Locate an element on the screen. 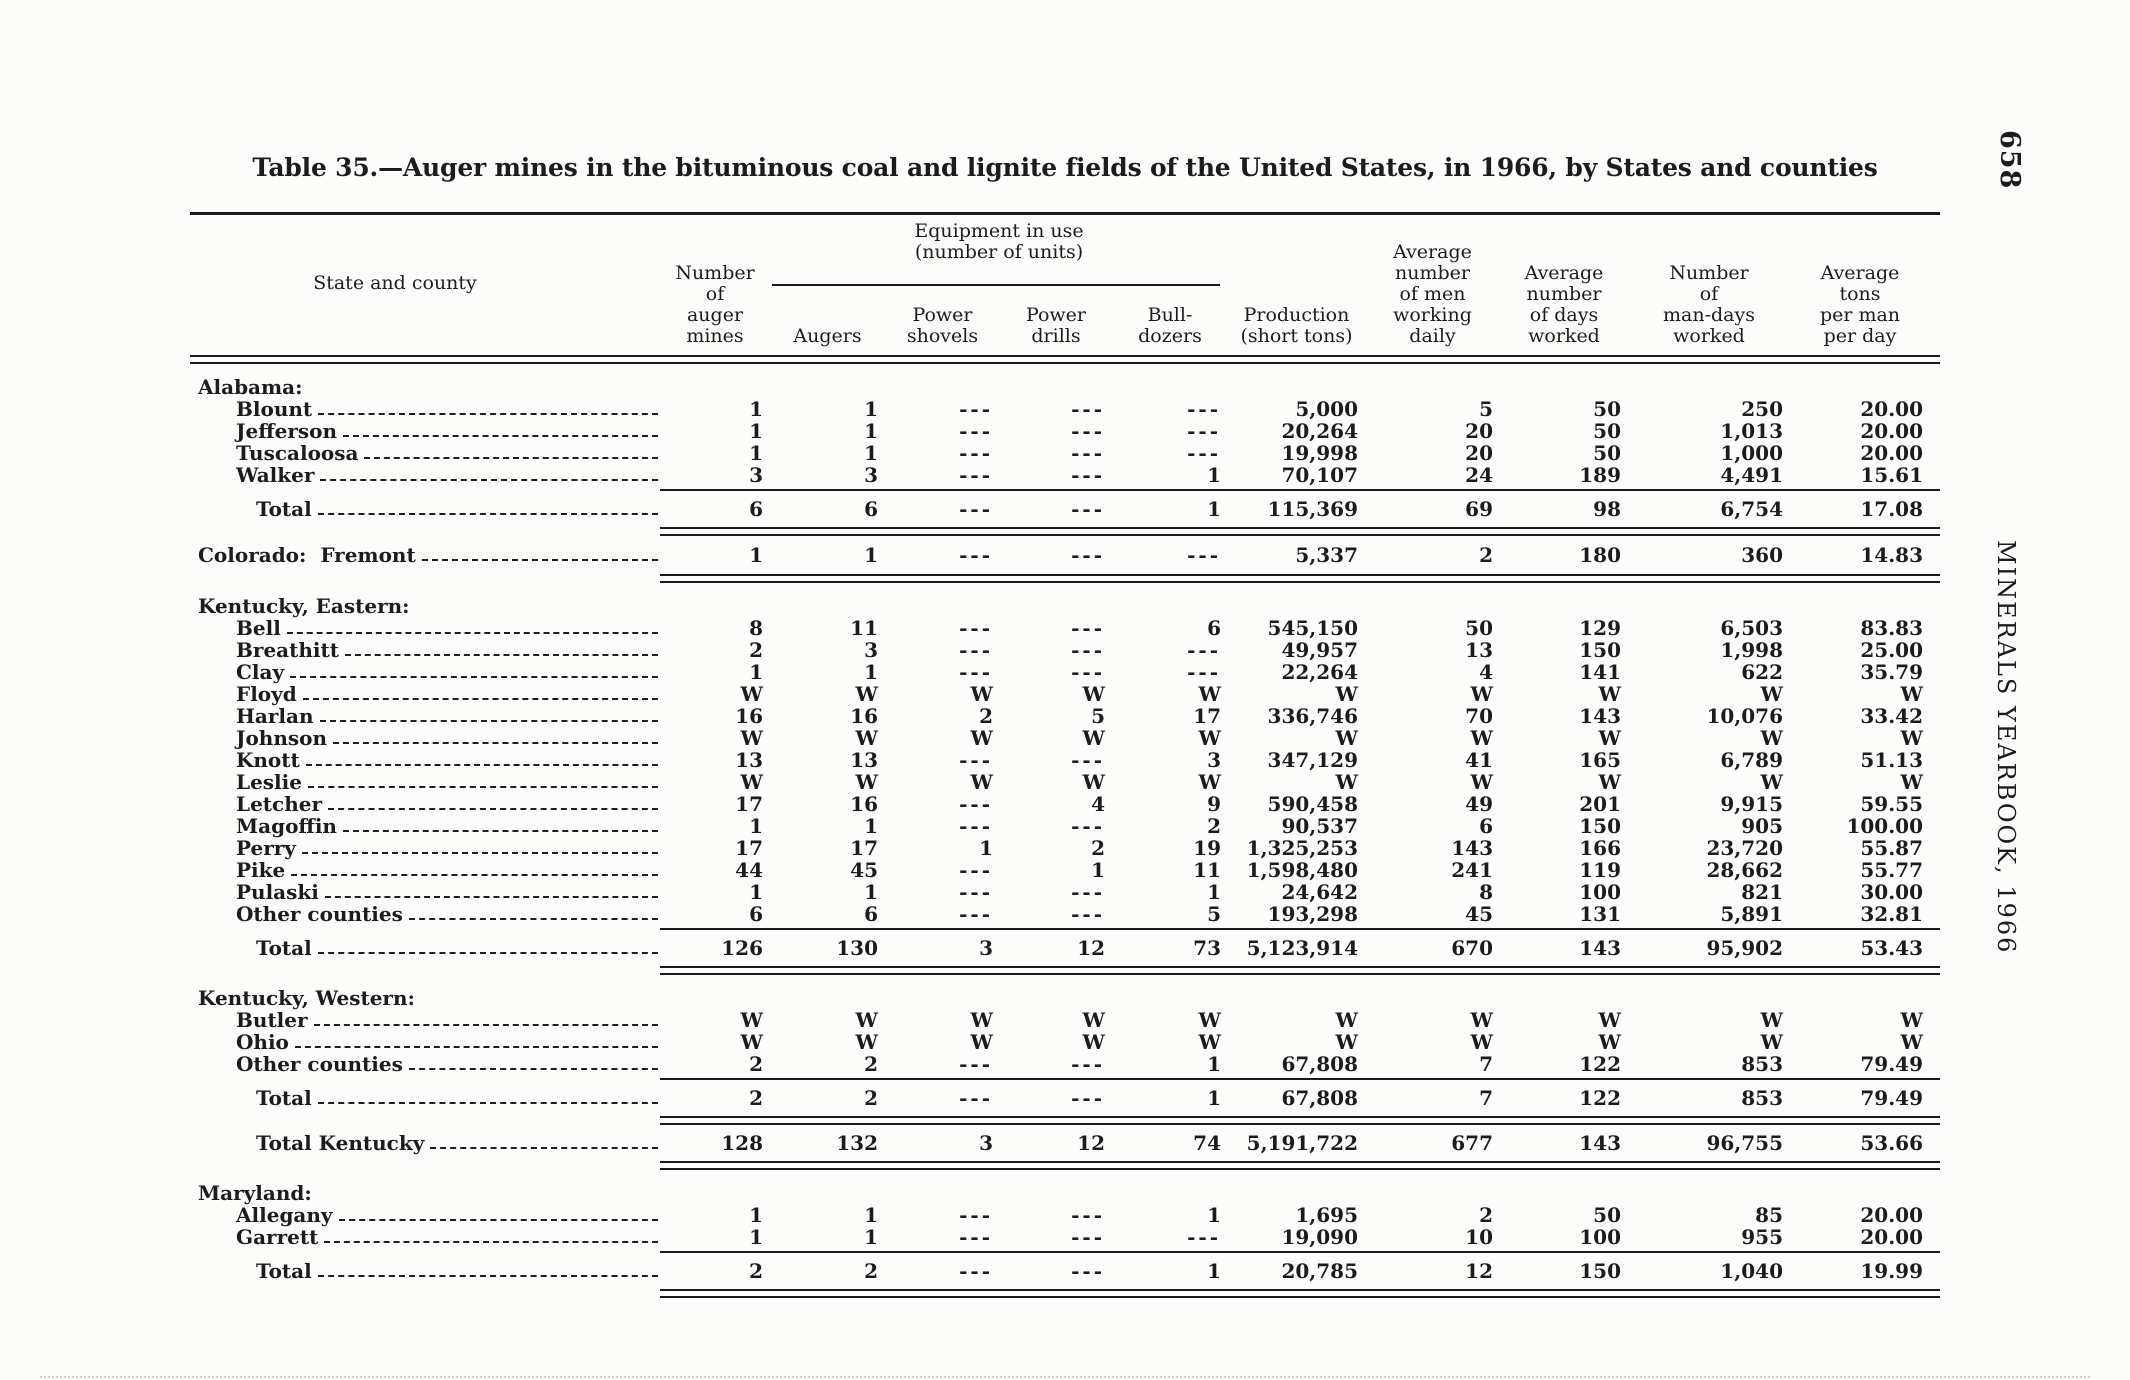 Image resolution: width=2130 pixels, height=1380 pixels. value-cell: 17.08 is located at coordinates (1891, 509).